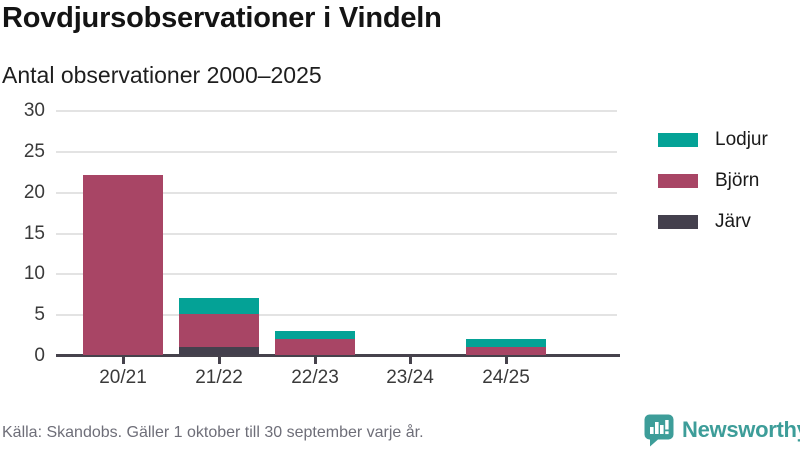  Describe the element at coordinates (34, 151) in the screenshot. I see `y-axis-tick-label: 25` at that location.